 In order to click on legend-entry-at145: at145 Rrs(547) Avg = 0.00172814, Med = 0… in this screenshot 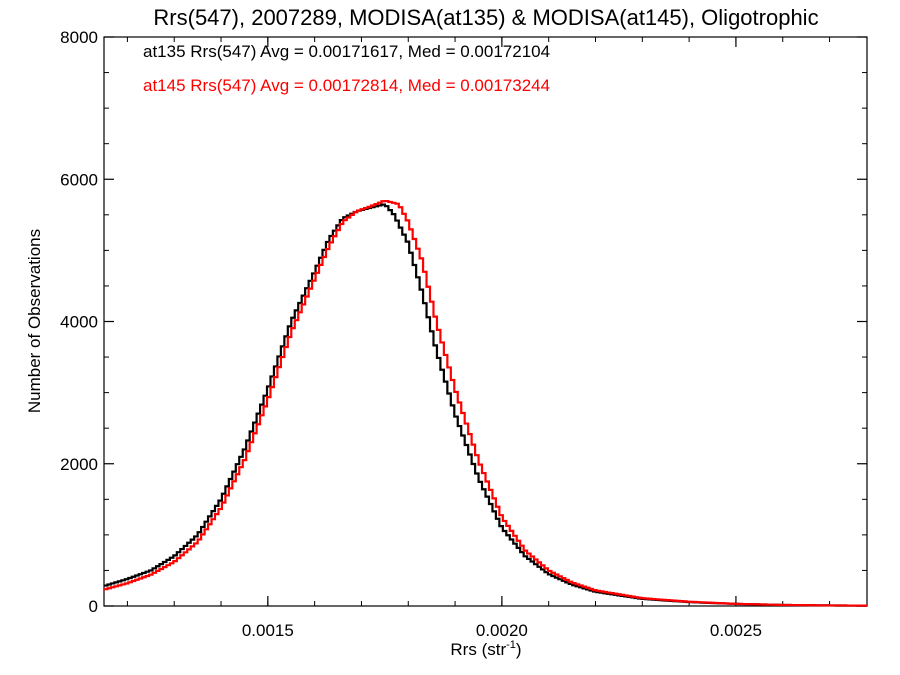, I will do `click(346, 85)`.